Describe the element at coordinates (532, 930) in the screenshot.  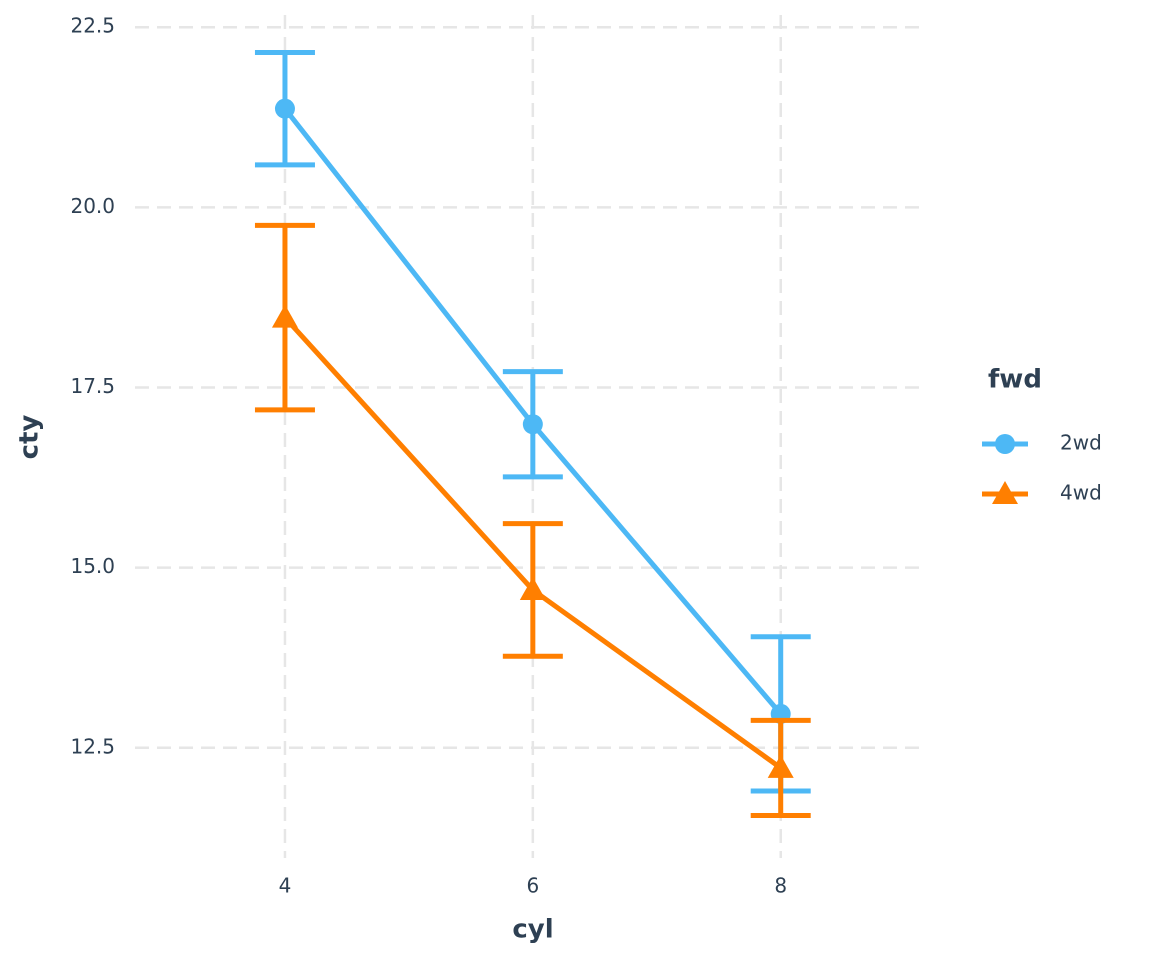
I see `x-axis-title: cyl` at that location.